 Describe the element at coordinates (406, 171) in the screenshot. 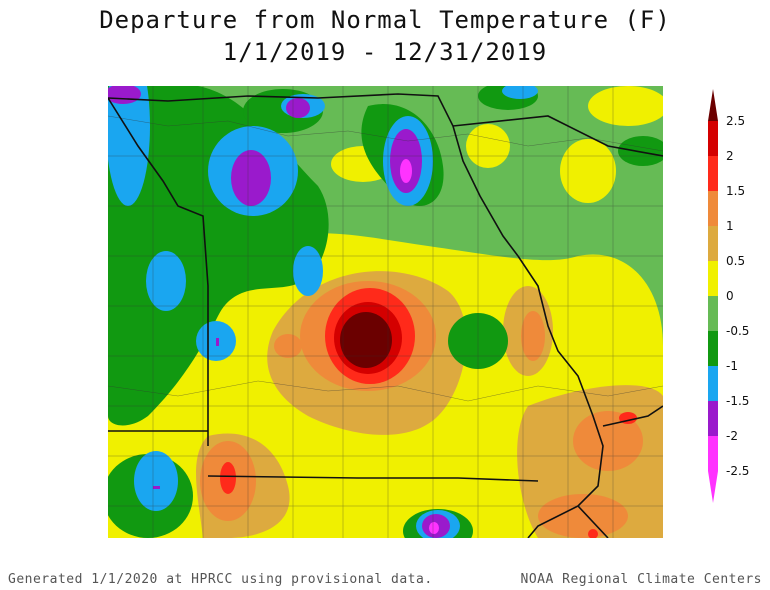

I see `contour-magenta` at that location.